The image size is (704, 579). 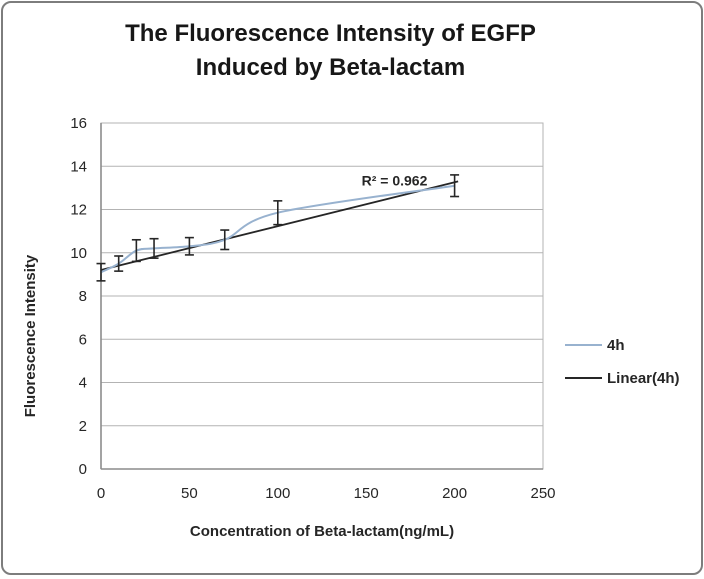 I want to click on x-tick-label: 250, so click(x=542, y=493).